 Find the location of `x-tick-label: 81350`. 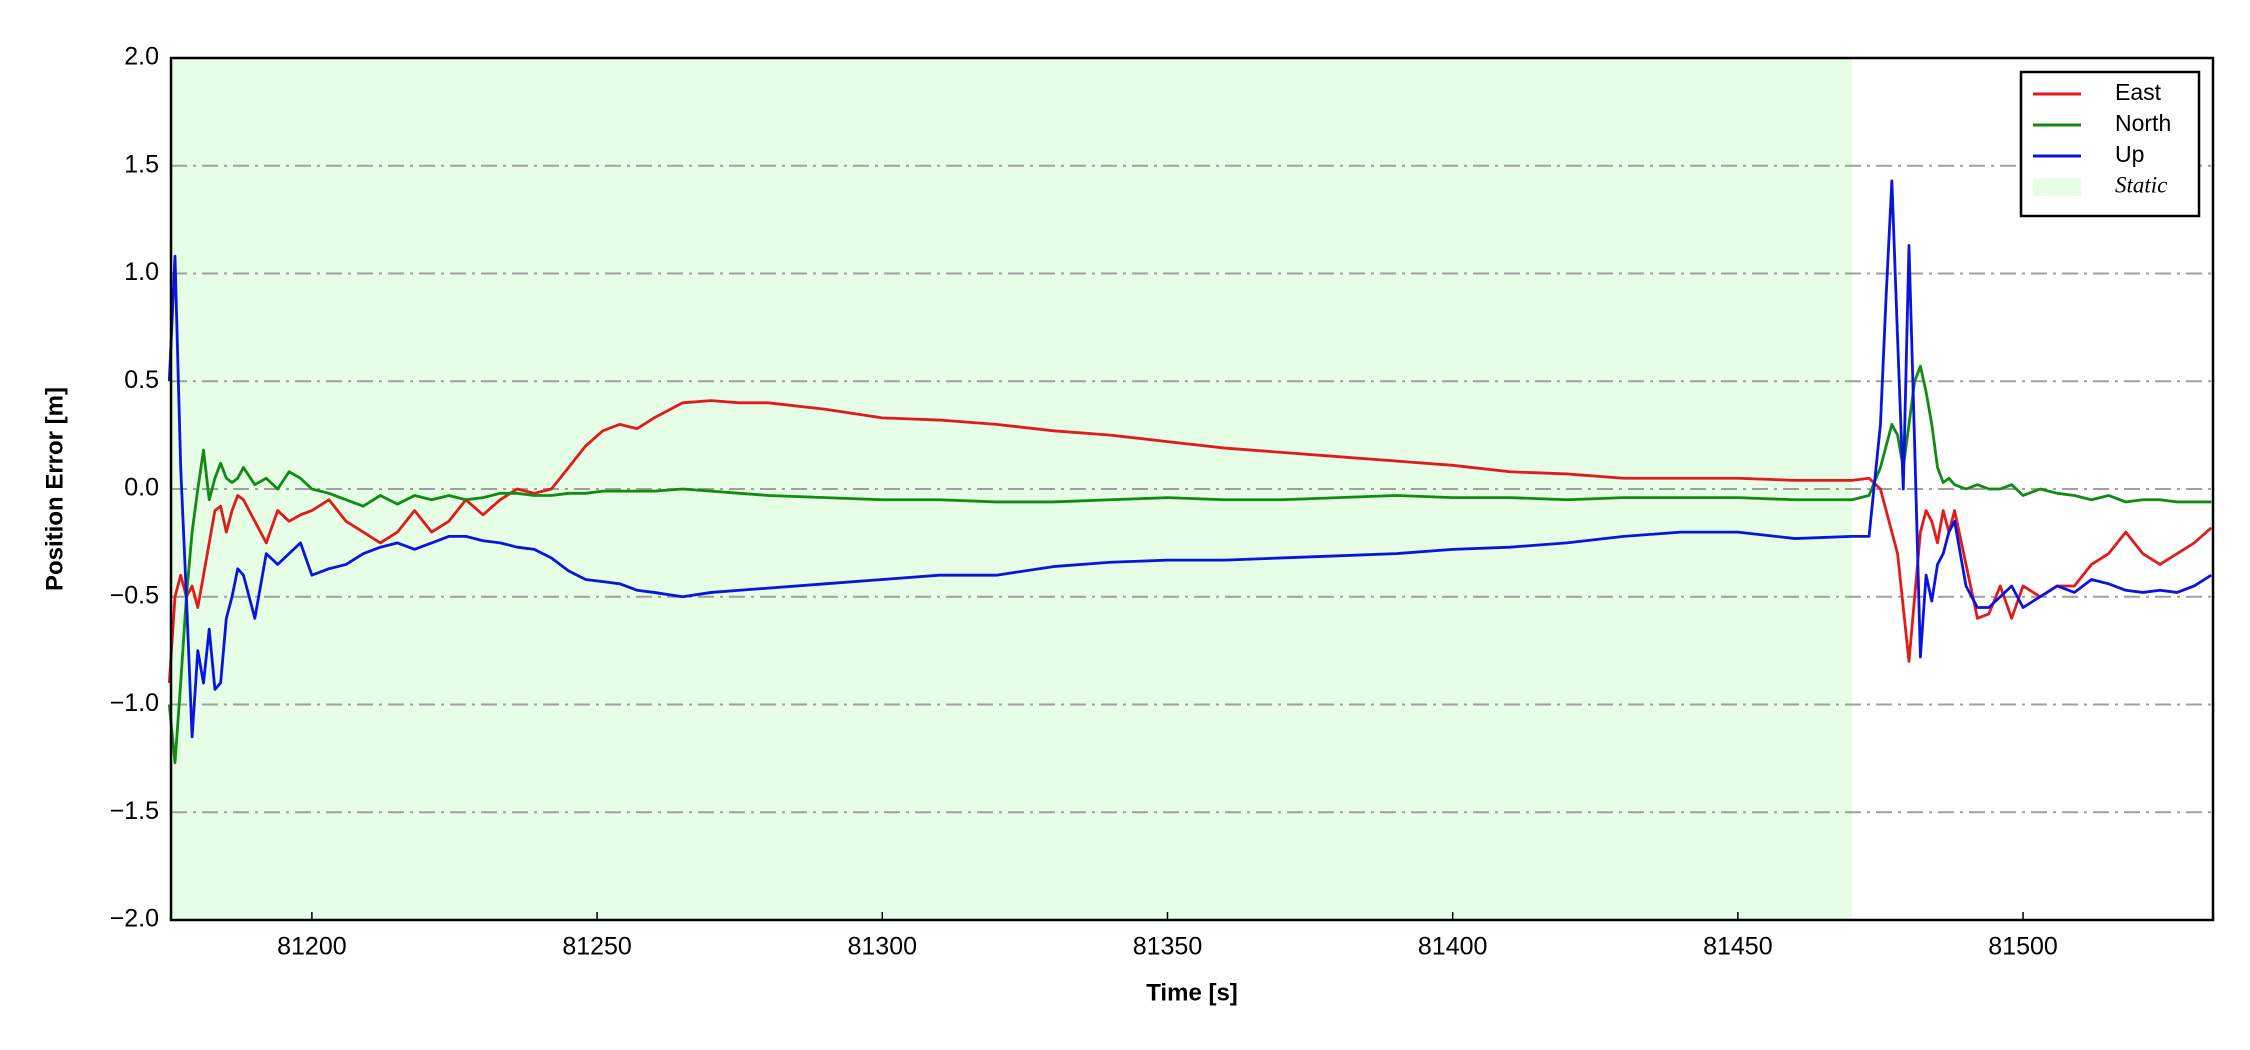

x-tick-label: 81350 is located at coordinates (1168, 947).